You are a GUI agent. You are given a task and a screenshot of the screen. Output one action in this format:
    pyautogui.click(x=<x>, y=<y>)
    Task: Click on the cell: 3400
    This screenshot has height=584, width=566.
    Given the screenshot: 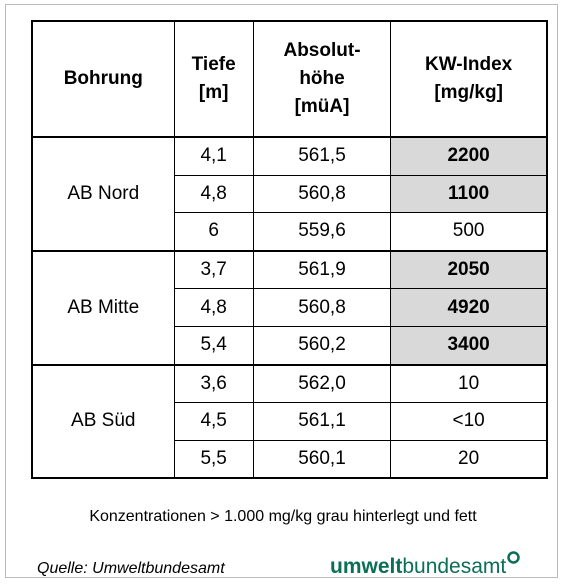 What is the action you would take?
    pyautogui.click(x=469, y=345)
    